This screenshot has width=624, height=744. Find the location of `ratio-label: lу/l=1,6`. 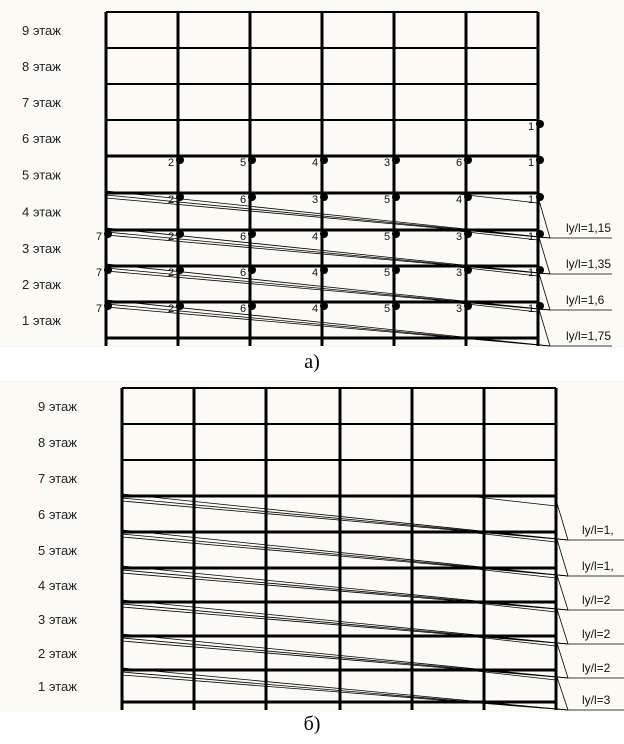

ratio-label: lу/l=1,6 is located at coordinates (585, 300).